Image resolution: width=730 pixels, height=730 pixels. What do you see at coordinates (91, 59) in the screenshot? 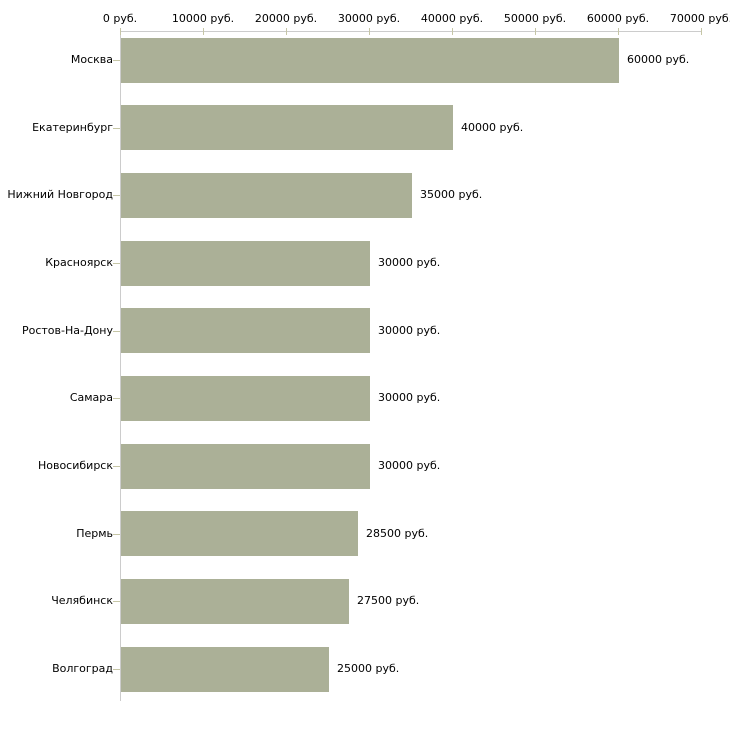
I see `category-label: Москва` at bounding box center [91, 59].